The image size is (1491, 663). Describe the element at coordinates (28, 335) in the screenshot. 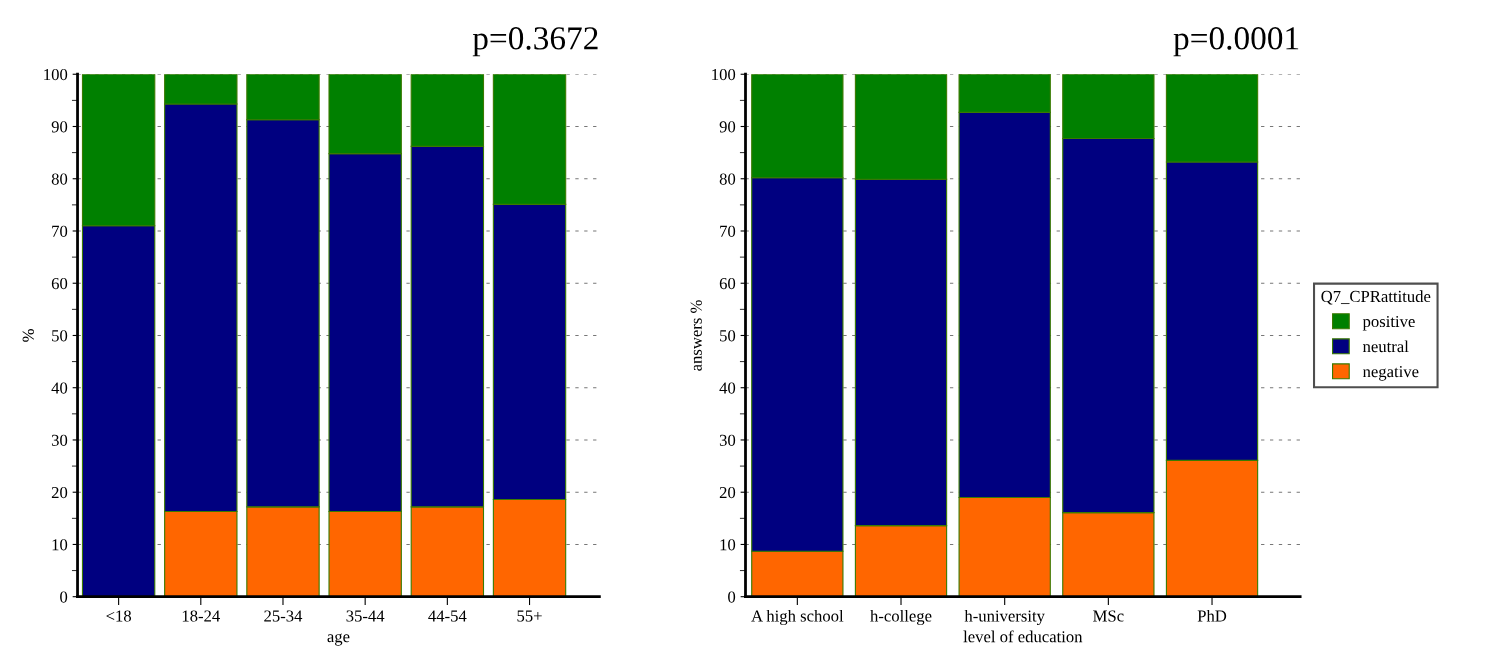

I see `y-axis-title: %` at that location.